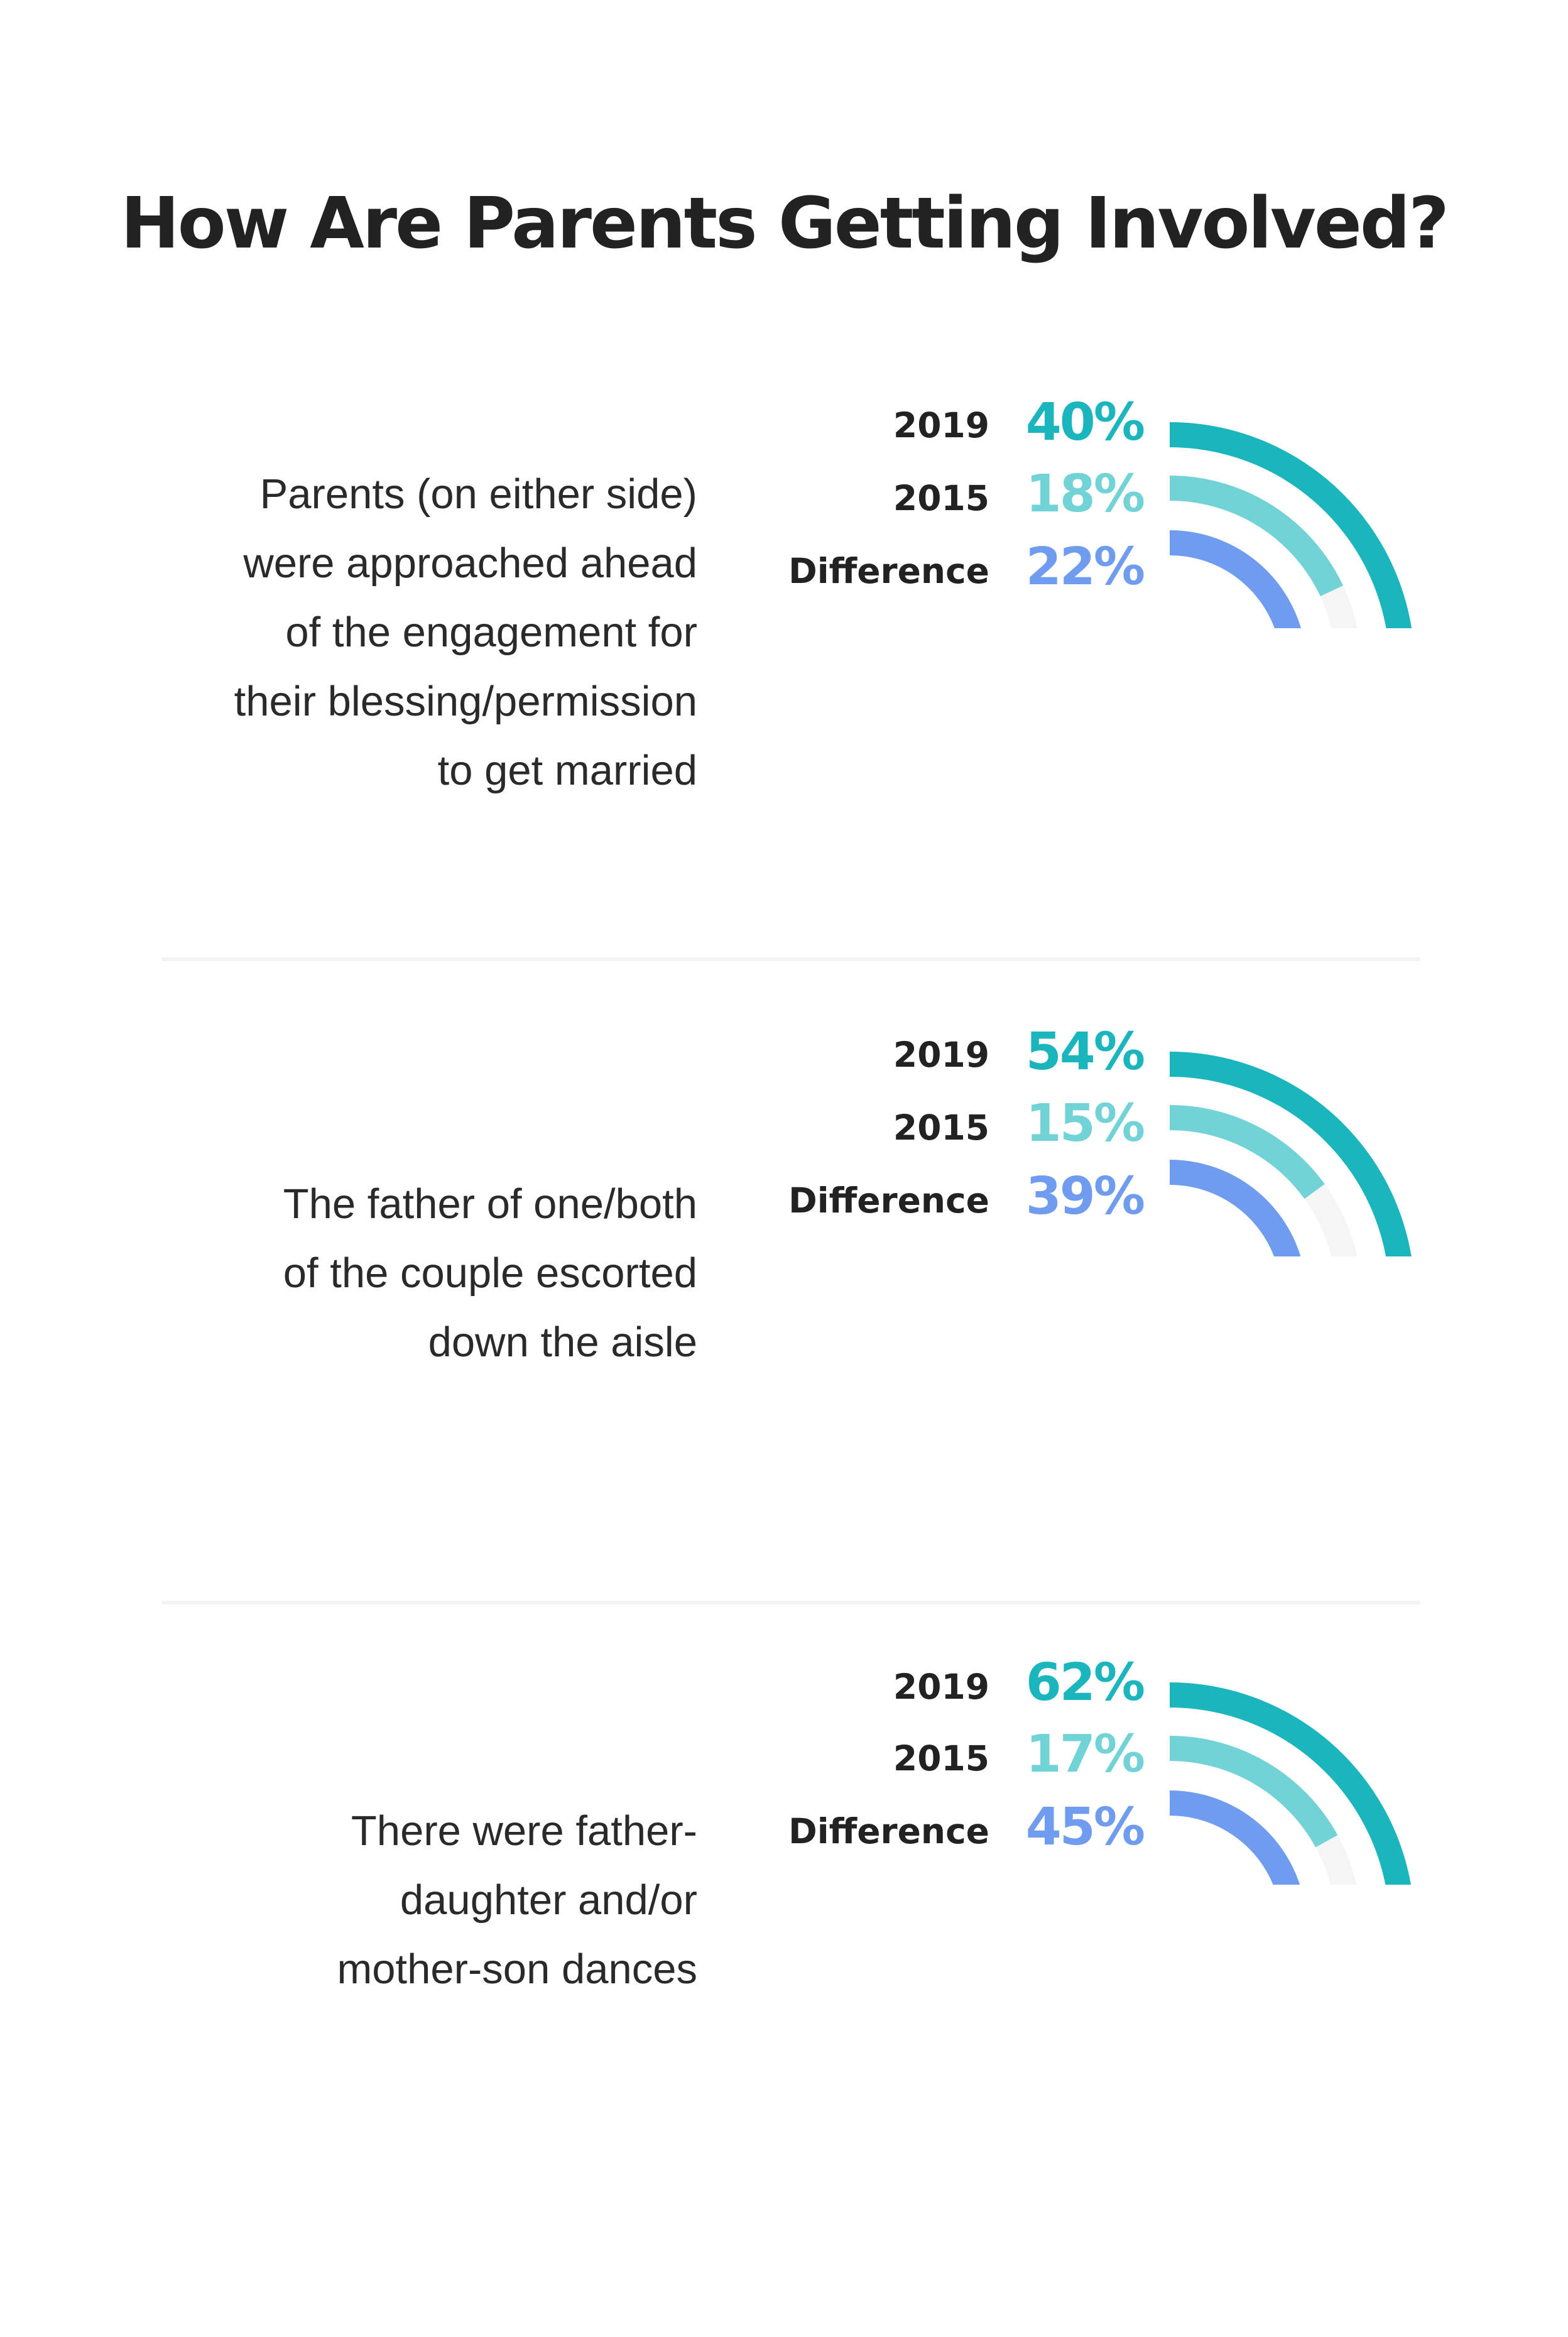  Describe the element at coordinates (548, 1900) in the screenshot. I see `description-line: daughter and/or` at that location.